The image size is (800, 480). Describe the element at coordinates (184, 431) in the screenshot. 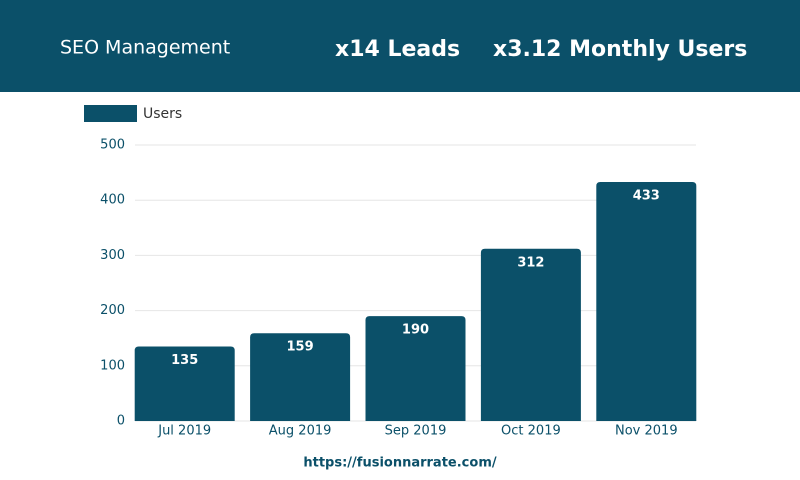

I see `x-tick-label: Jul 2019` at that location.